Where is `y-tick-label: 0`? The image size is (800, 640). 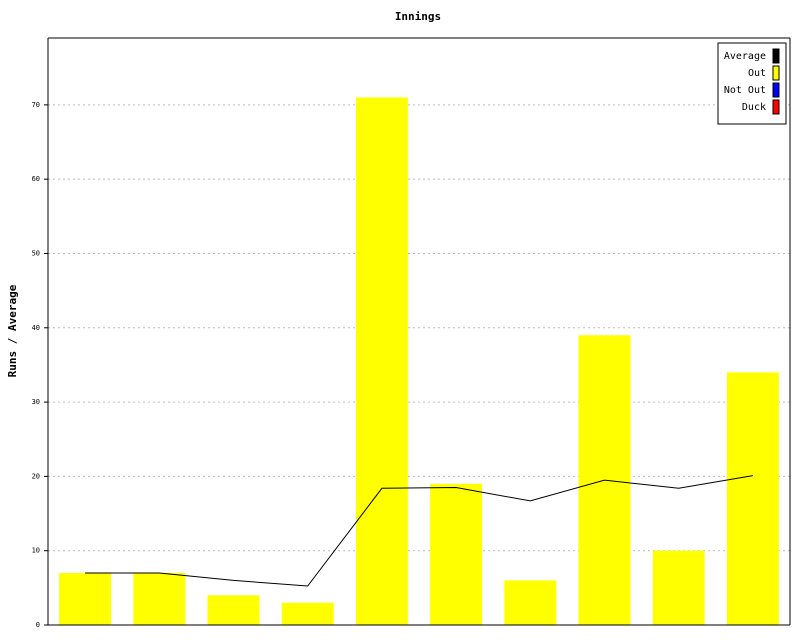
y-tick-label: 0 is located at coordinates (38, 625).